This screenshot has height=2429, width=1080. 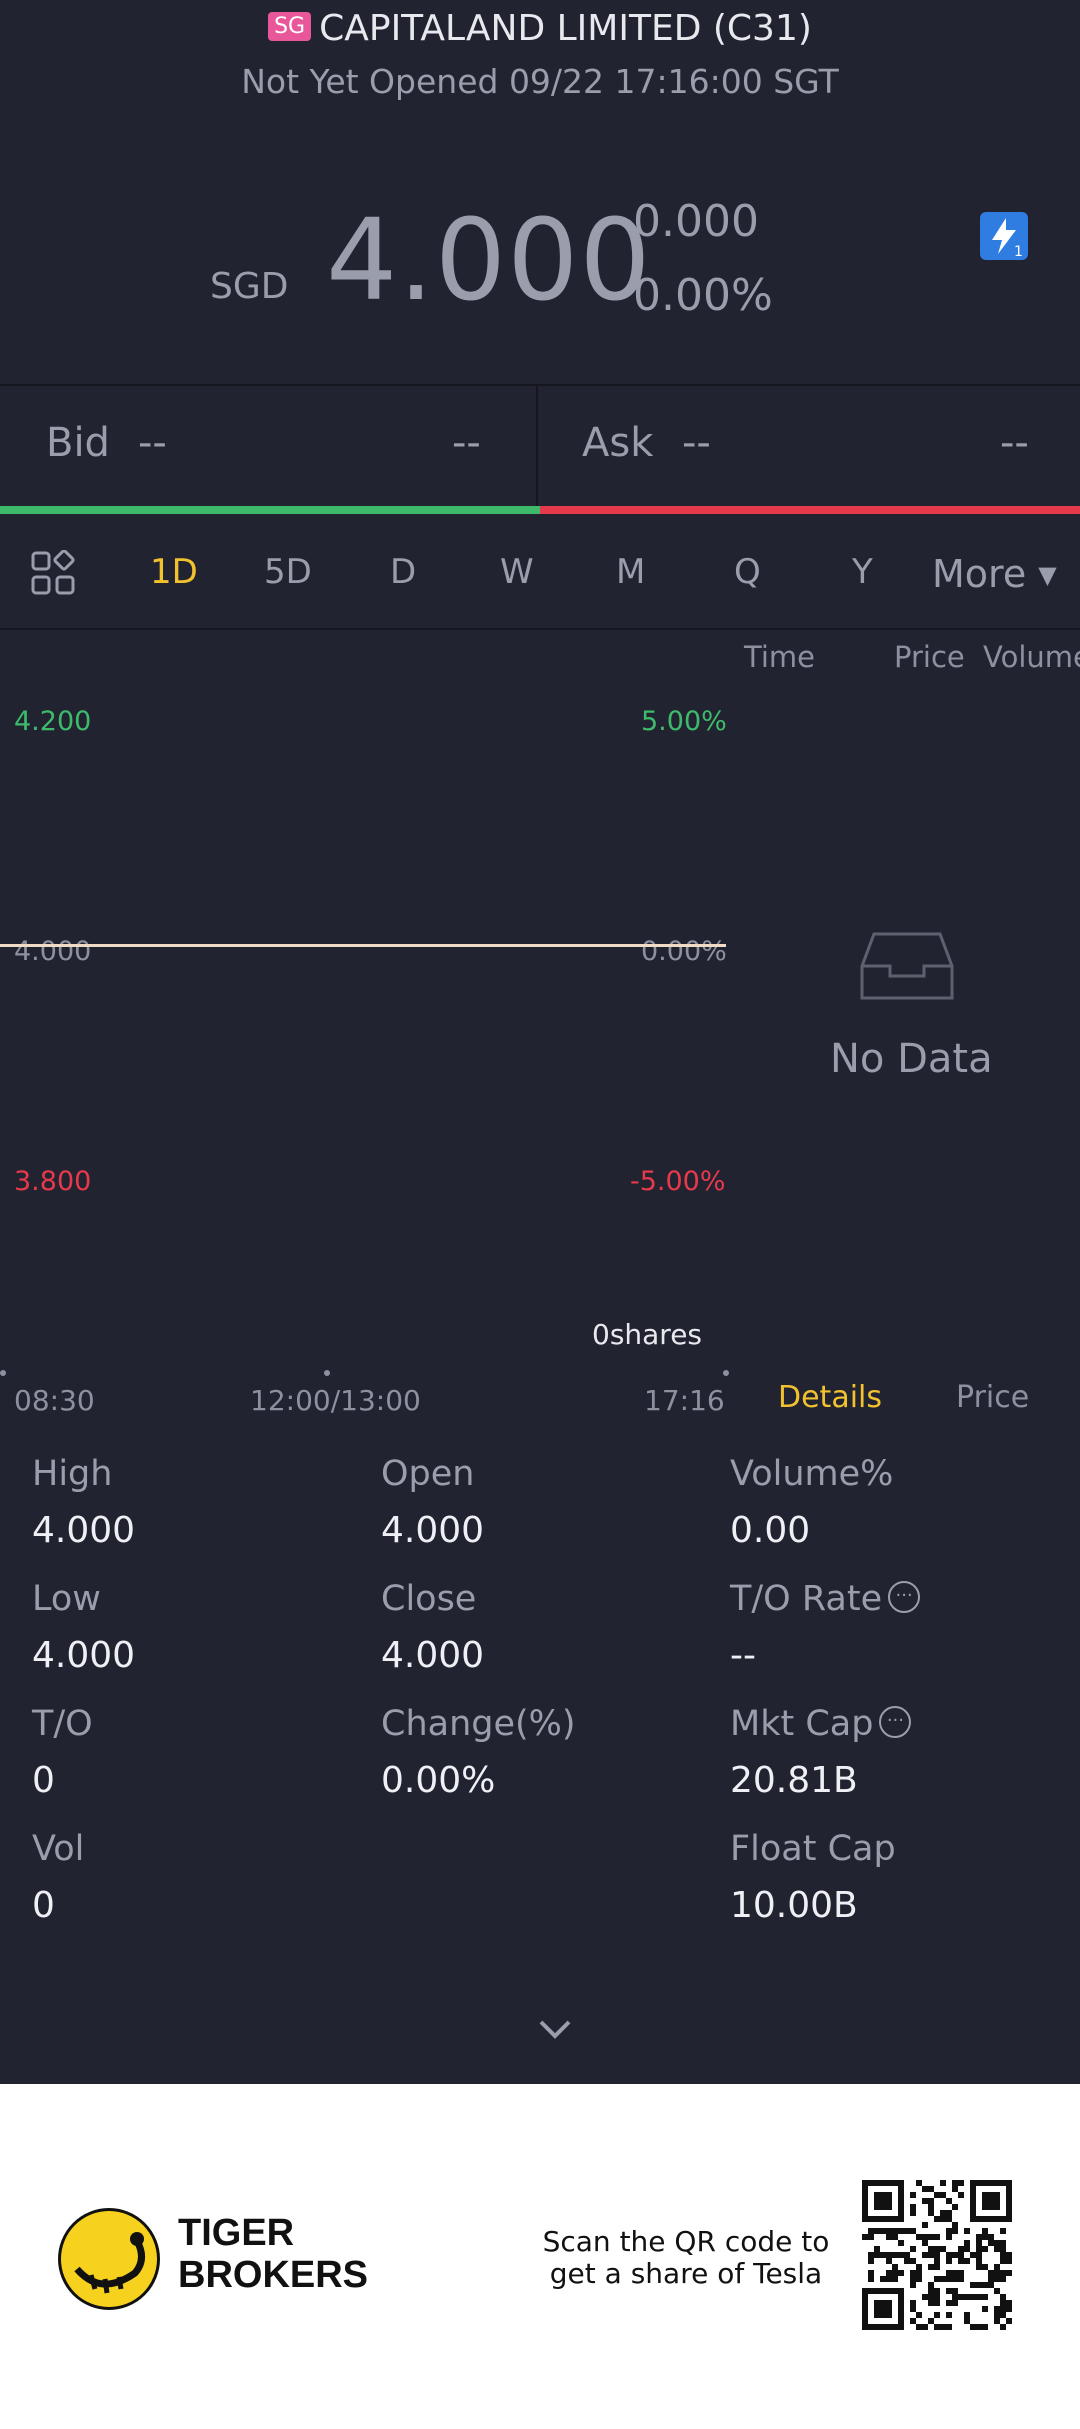 I want to click on y-label-high: 4.200, so click(x=53, y=721).